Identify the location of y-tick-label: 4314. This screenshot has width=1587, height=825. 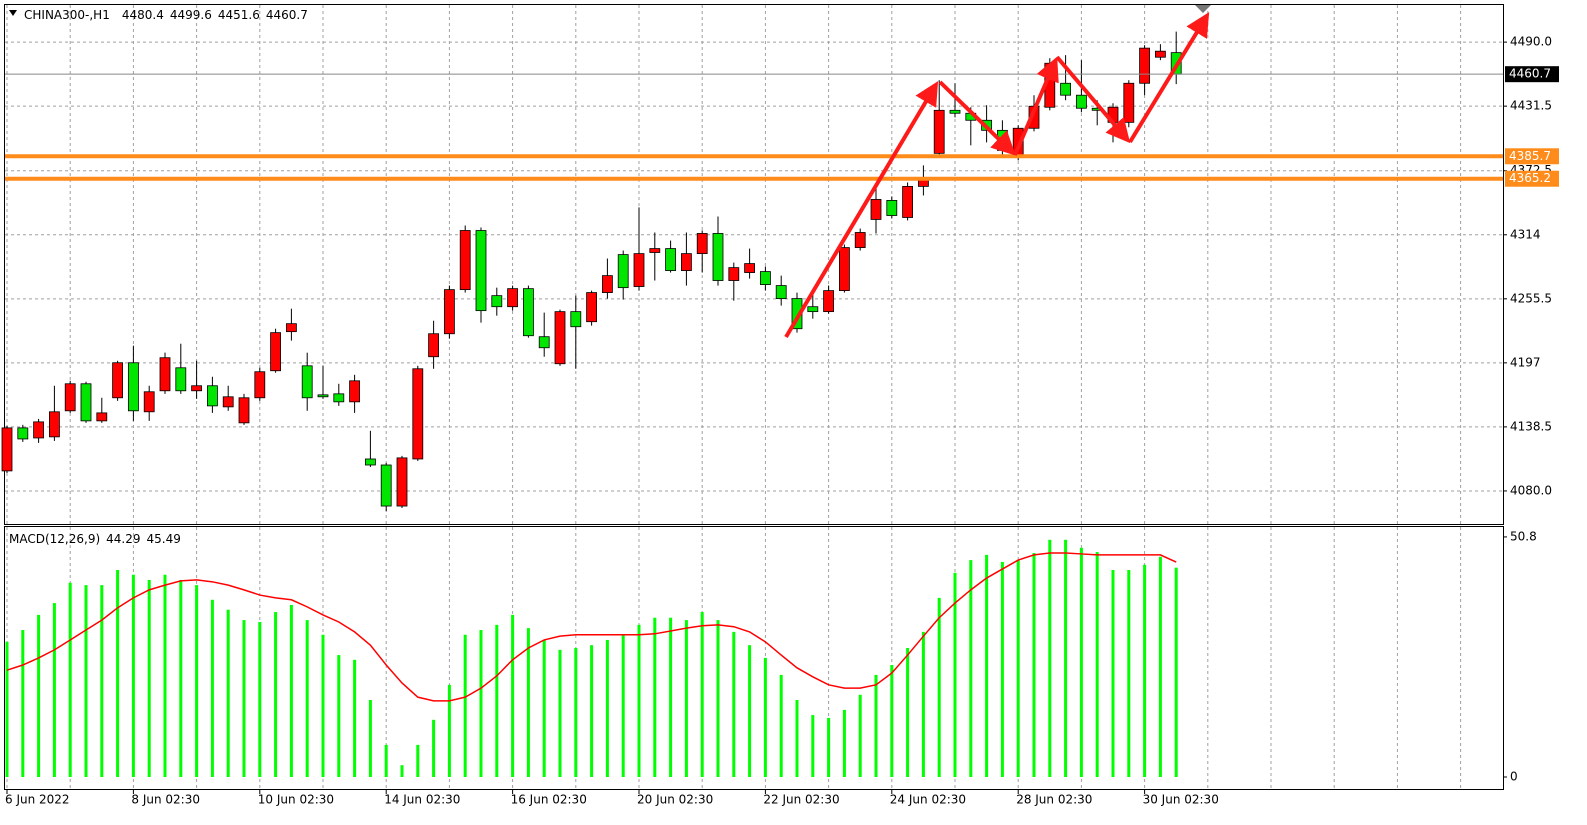
(1525, 234).